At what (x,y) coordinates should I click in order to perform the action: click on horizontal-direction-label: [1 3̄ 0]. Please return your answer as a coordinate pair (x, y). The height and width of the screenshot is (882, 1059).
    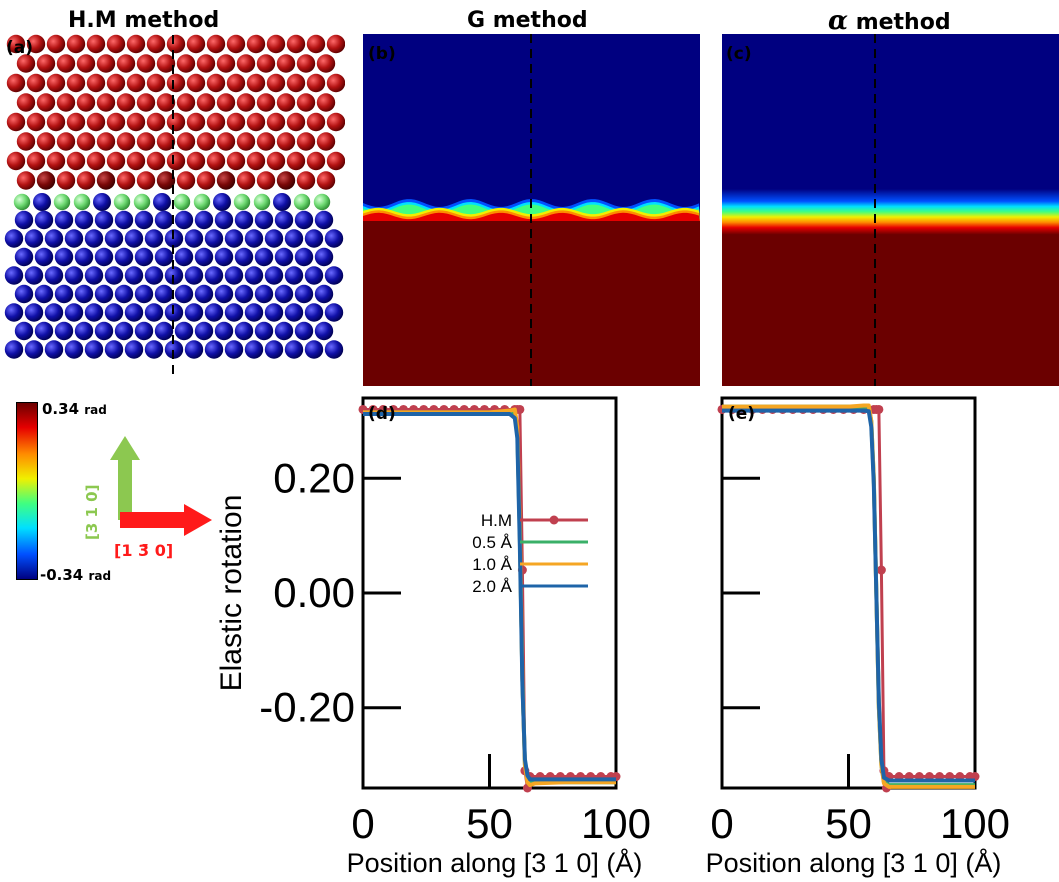
    Looking at the image, I should click on (143, 550).